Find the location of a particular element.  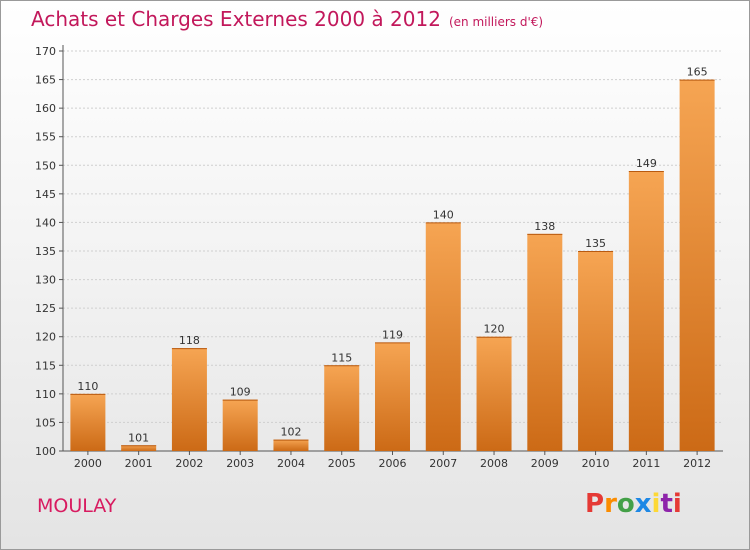

x-tick-label: 2001 is located at coordinates (139, 463).